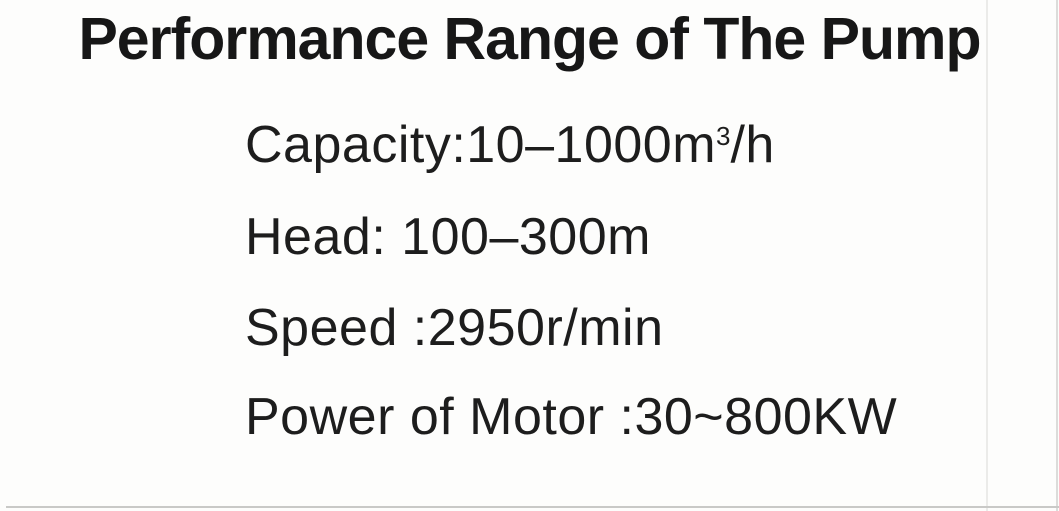 The image size is (1059, 511). What do you see at coordinates (752, 145) in the screenshot?
I see `spec-unit-text: /h` at bounding box center [752, 145].